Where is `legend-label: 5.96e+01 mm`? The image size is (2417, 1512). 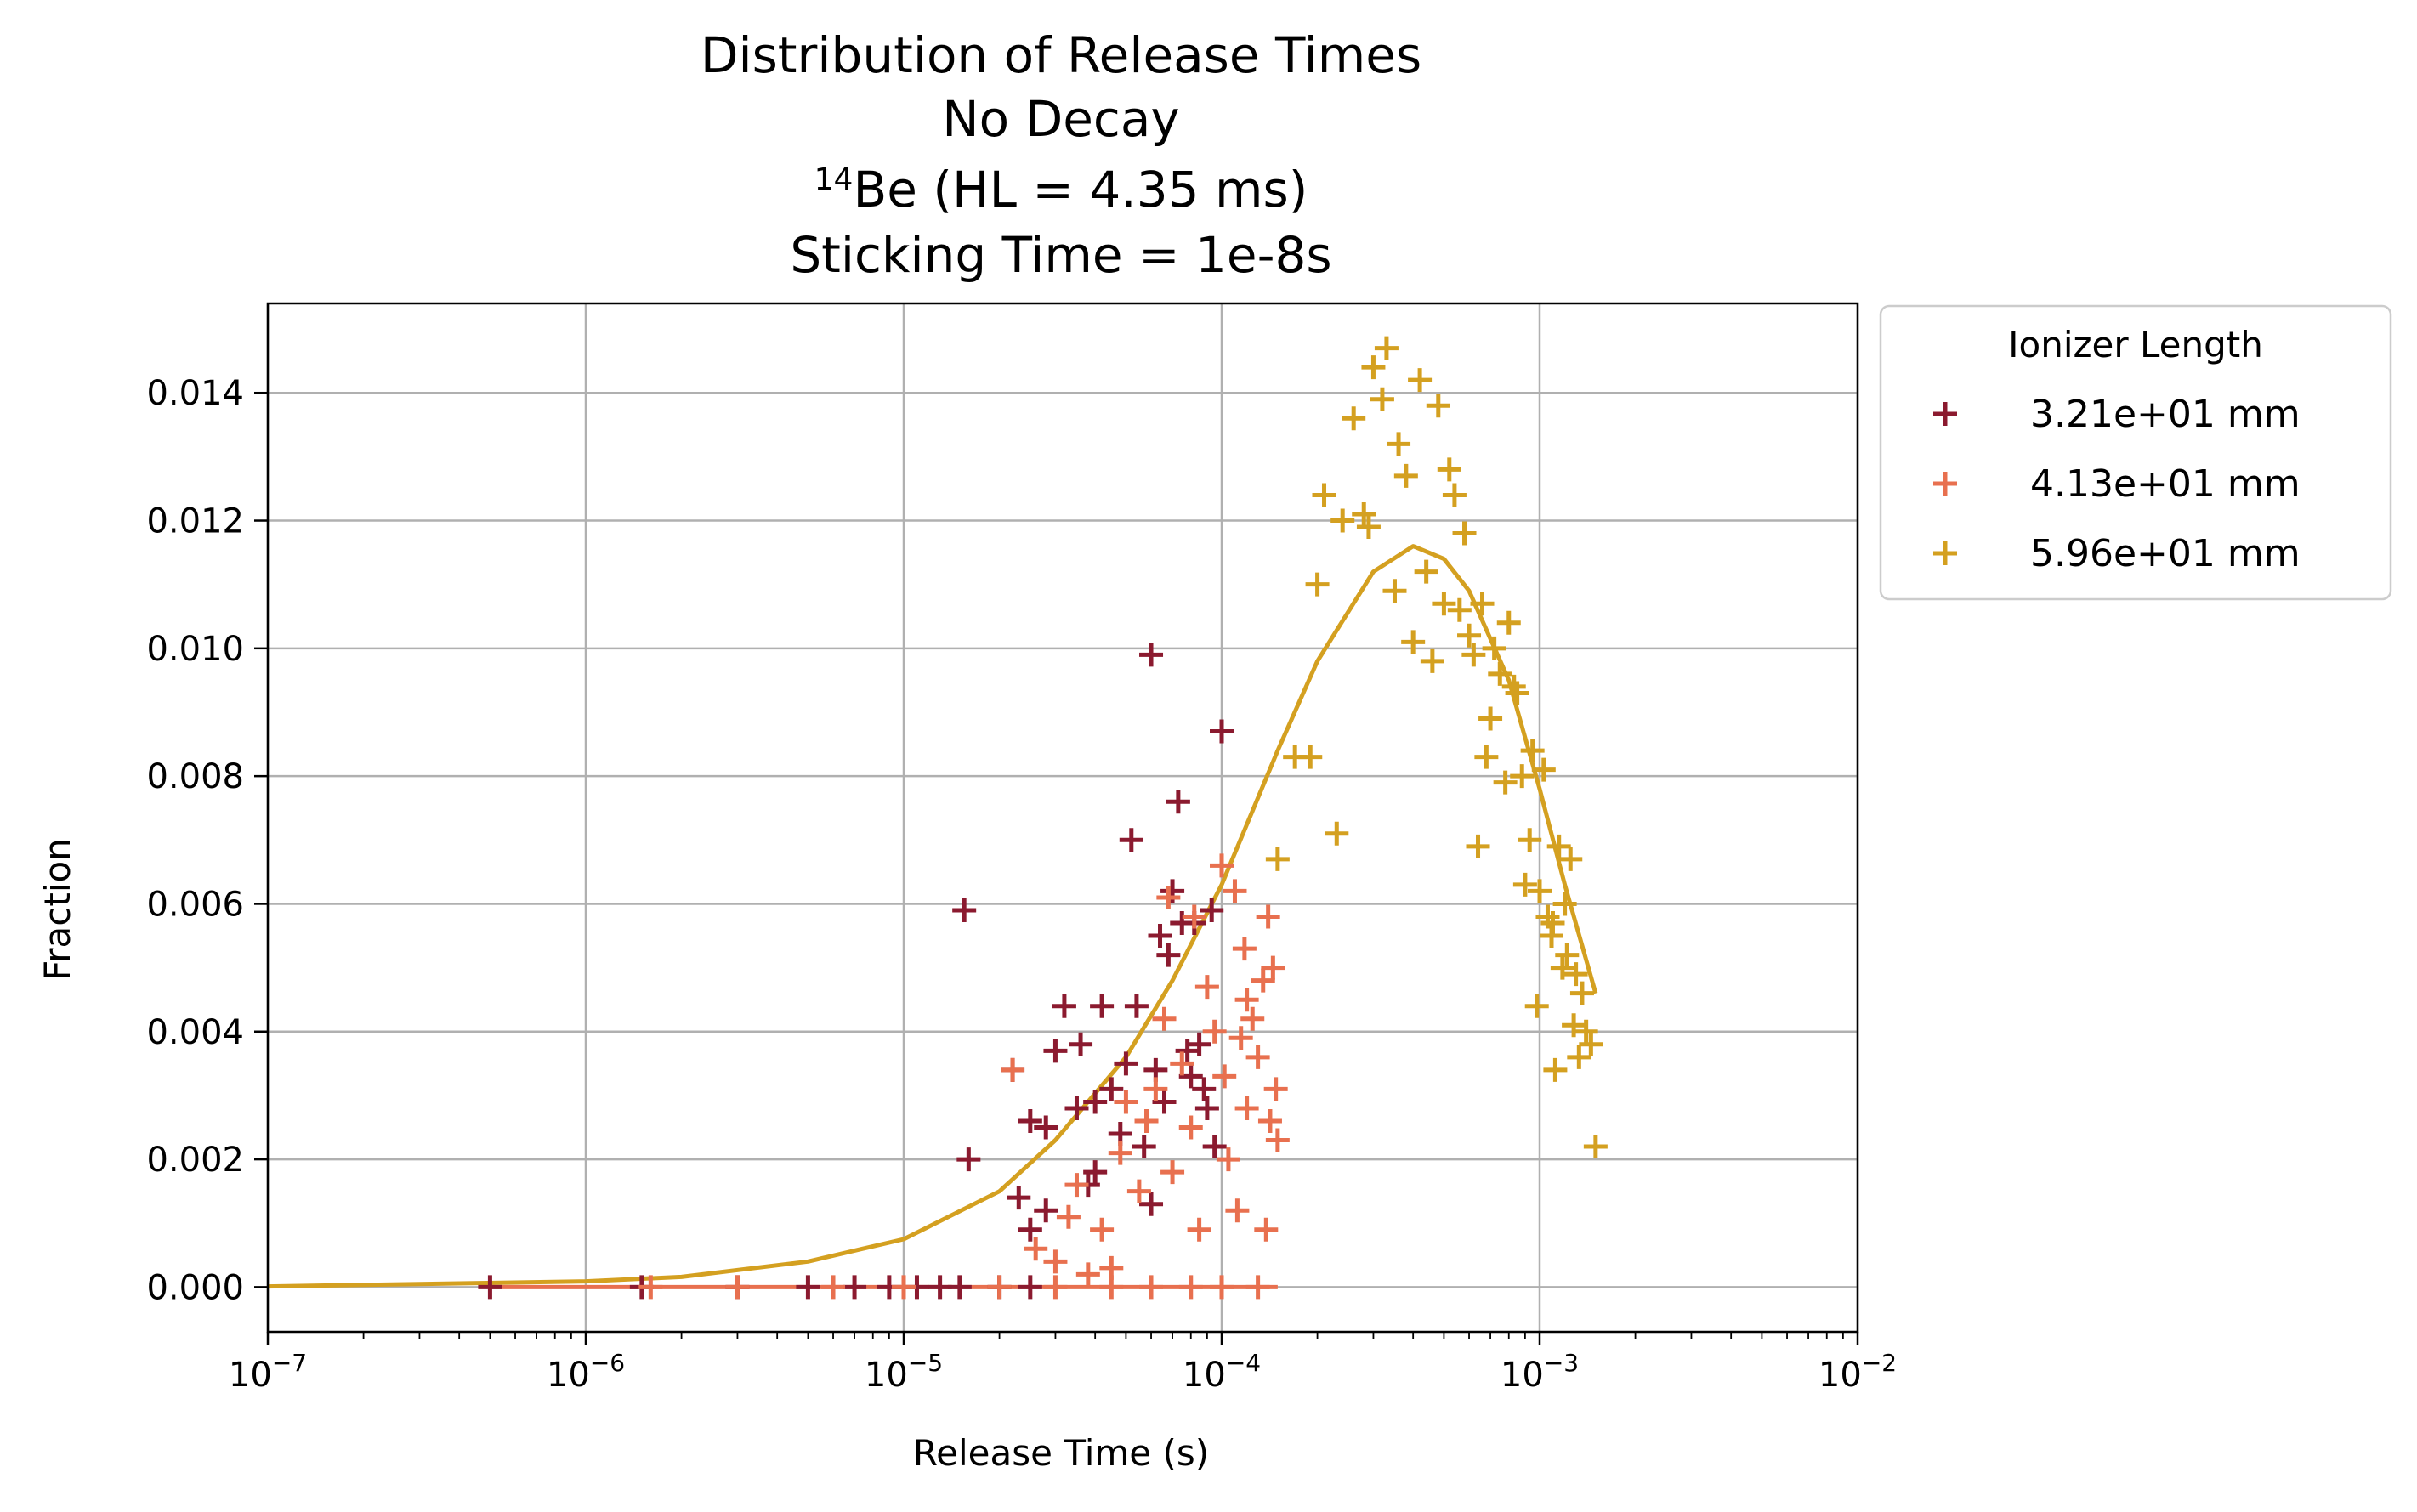 legend-label: 5.96e+01 mm is located at coordinates (2166, 553).